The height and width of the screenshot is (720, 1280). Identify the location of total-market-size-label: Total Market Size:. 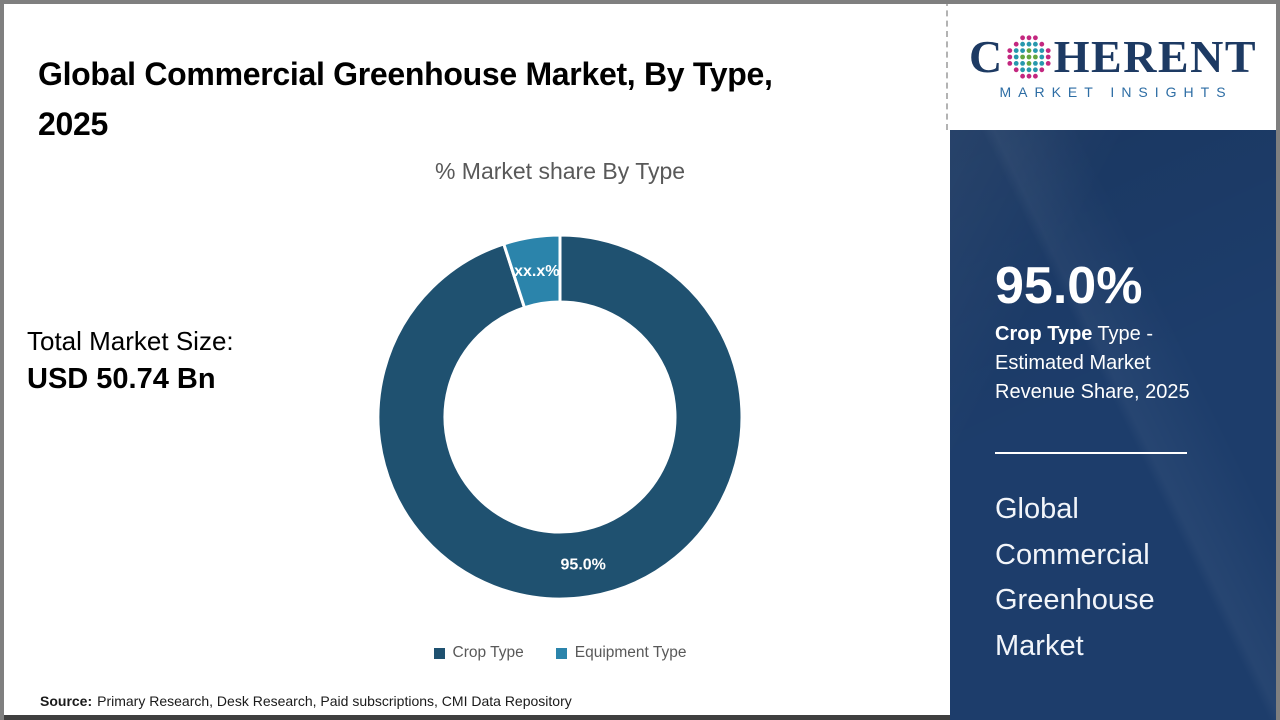
(130, 341).